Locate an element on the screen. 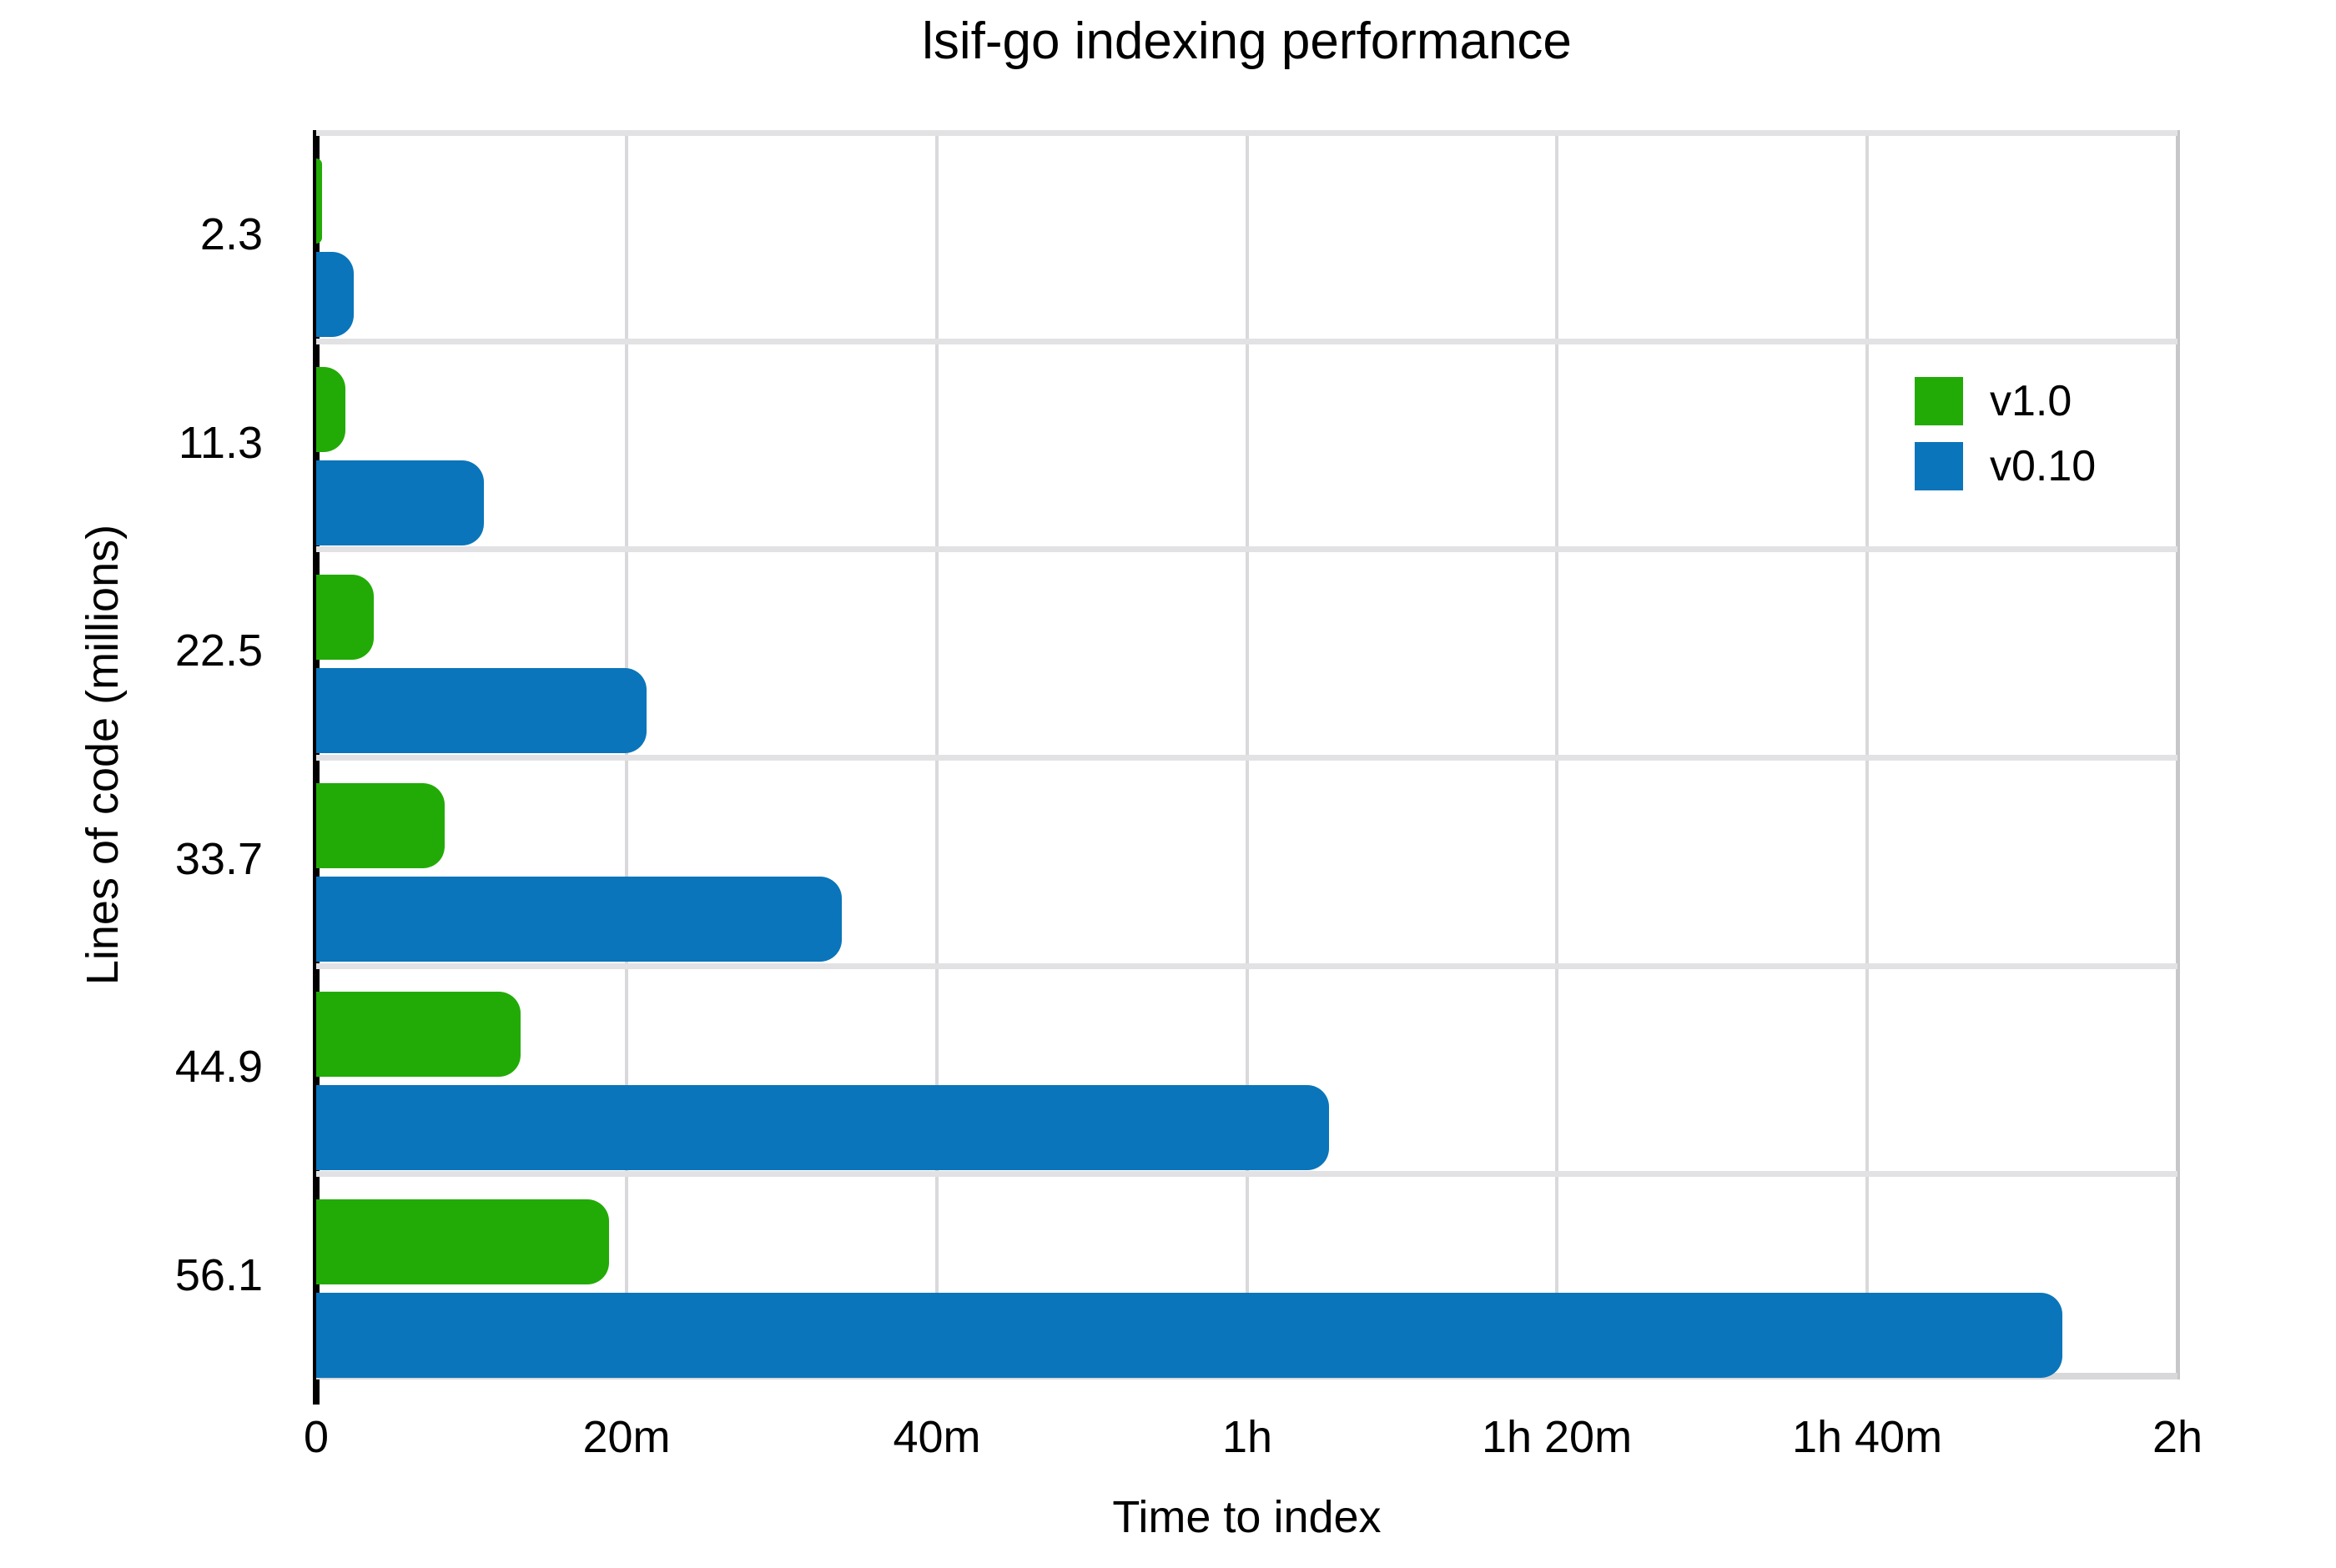 The image size is (2336, 1568). y-category-label: 44.9 is located at coordinates (218, 1067).